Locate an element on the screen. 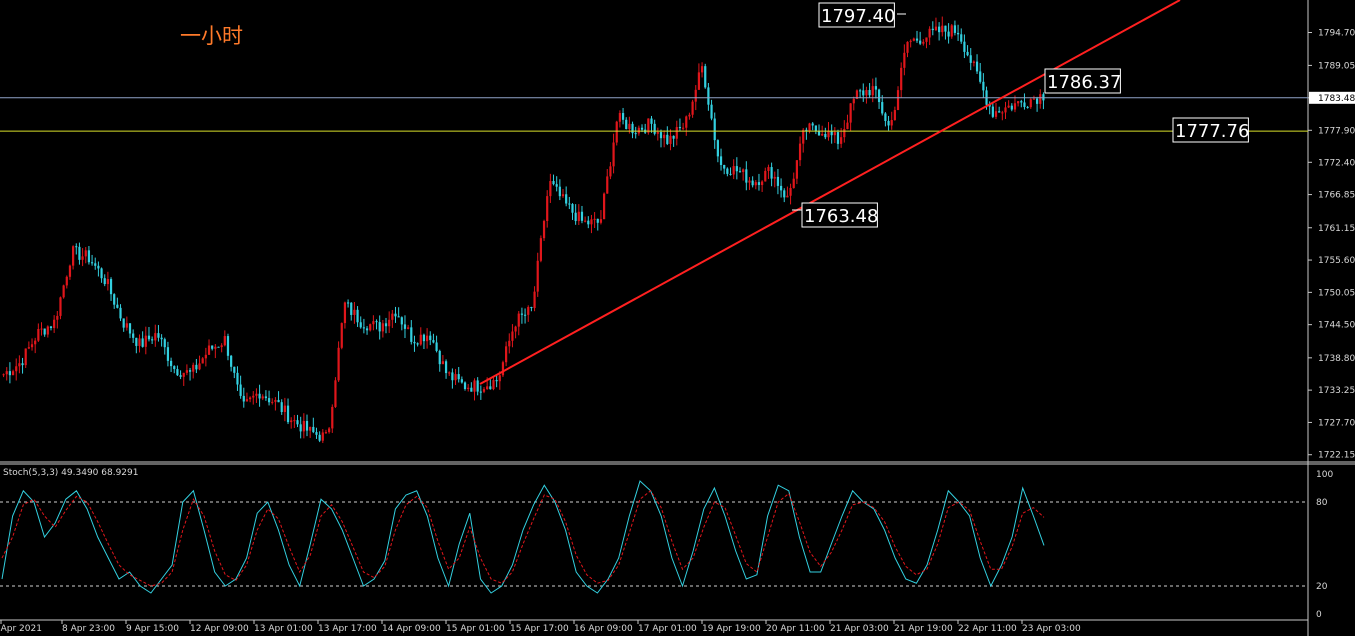 The width and height of the screenshot is (1355, 636). stoch-tick-label: 100 is located at coordinates (1324, 475).